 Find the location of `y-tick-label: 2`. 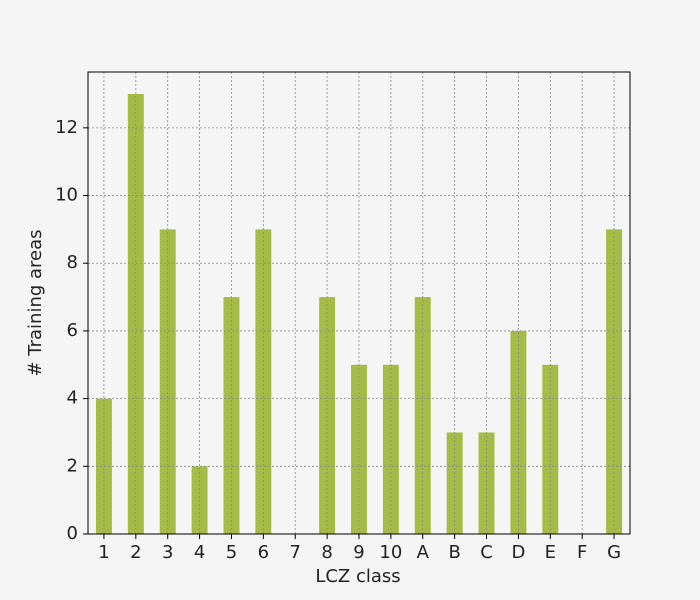

y-tick-label: 2 is located at coordinates (72, 465).